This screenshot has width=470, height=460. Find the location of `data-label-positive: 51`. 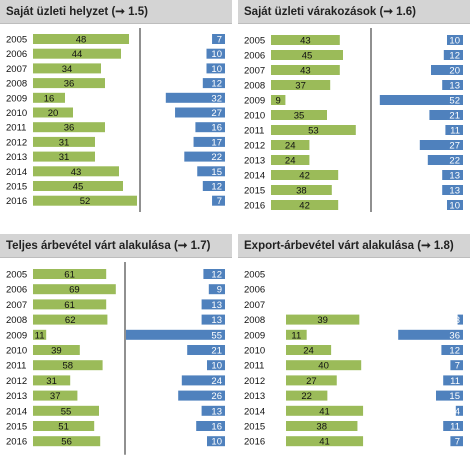

data-label-positive: 51 is located at coordinates (63, 427).